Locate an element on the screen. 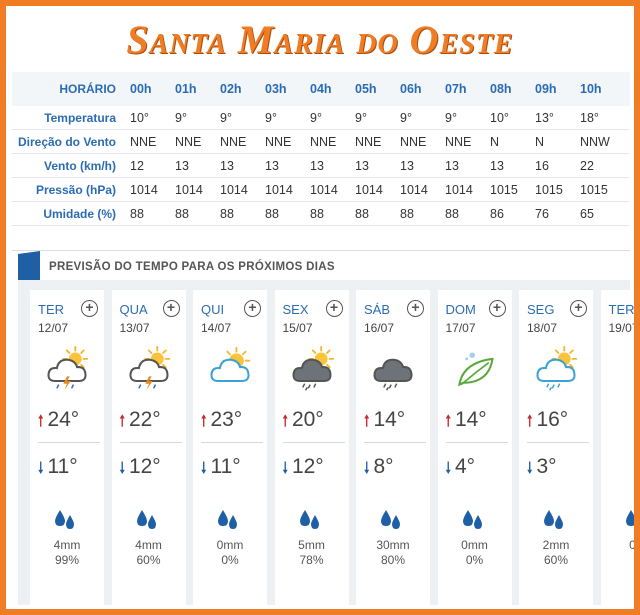 The height and width of the screenshot is (615, 640). dark-cloud-rain-icon is located at coordinates (393, 374).